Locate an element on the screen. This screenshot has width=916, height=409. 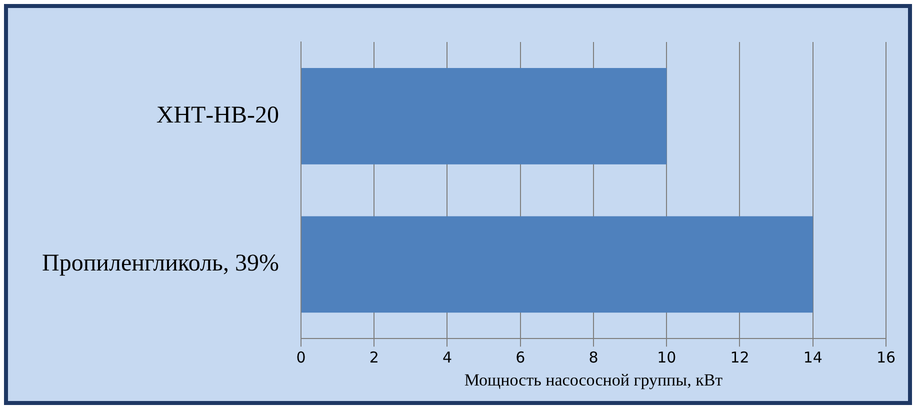
x-tick-label: 6 is located at coordinates (521, 357).